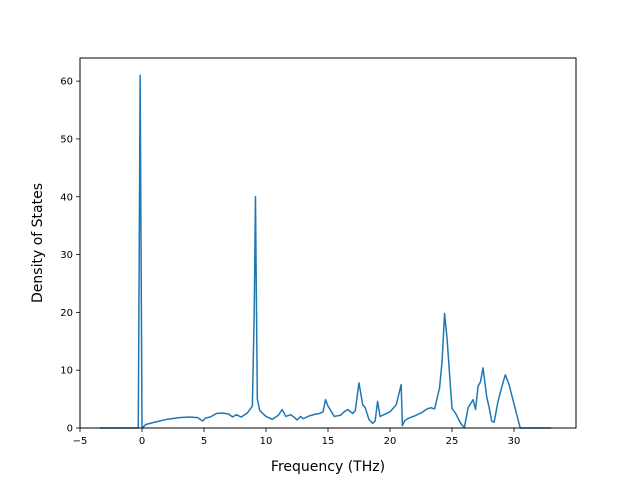 Image resolution: width=640 pixels, height=480 pixels. Describe the element at coordinates (66, 371) in the screenshot. I see `y-tick-label: 10` at that location.